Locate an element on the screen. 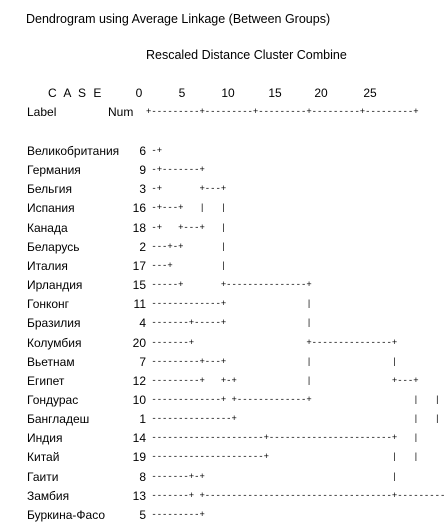 The image size is (444, 522). case-header: C A S E is located at coordinates (76, 93).